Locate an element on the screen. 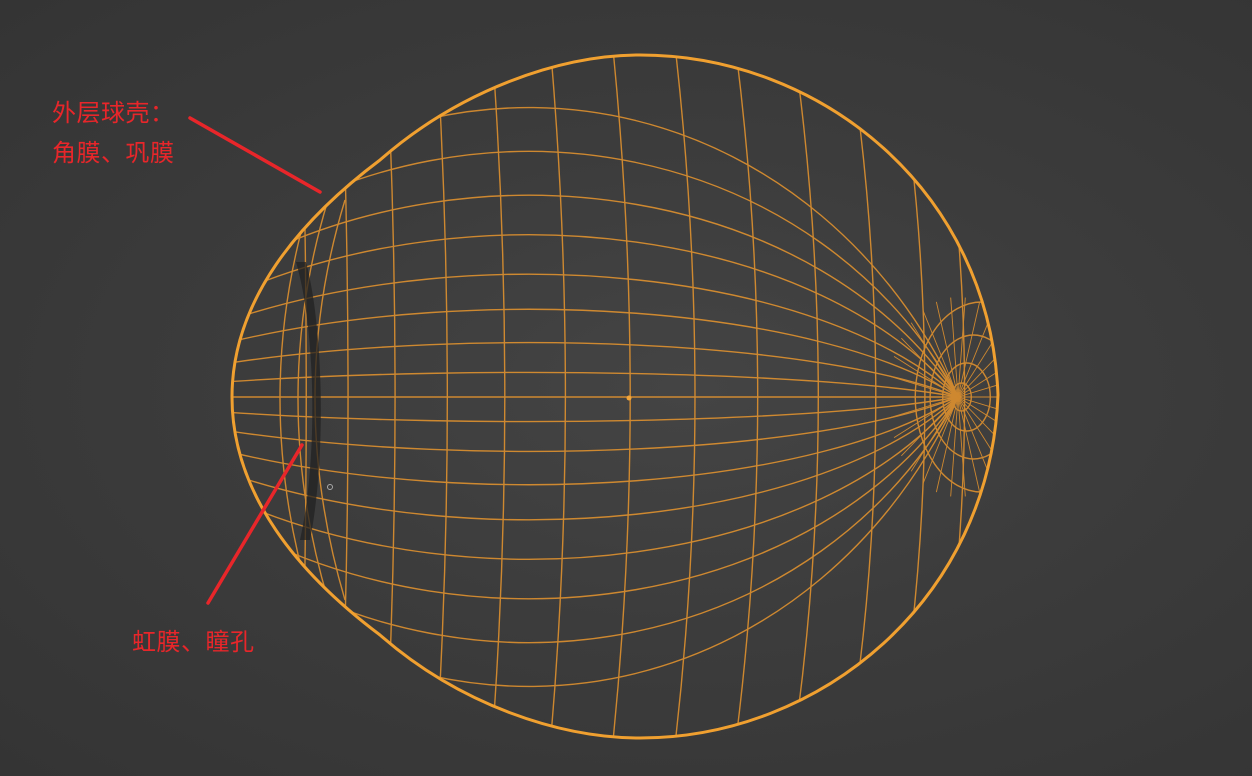 The width and height of the screenshot is (1252, 776). iris-pupil-label: 虹膜、瞳孔 is located at coordinates (193, 642).